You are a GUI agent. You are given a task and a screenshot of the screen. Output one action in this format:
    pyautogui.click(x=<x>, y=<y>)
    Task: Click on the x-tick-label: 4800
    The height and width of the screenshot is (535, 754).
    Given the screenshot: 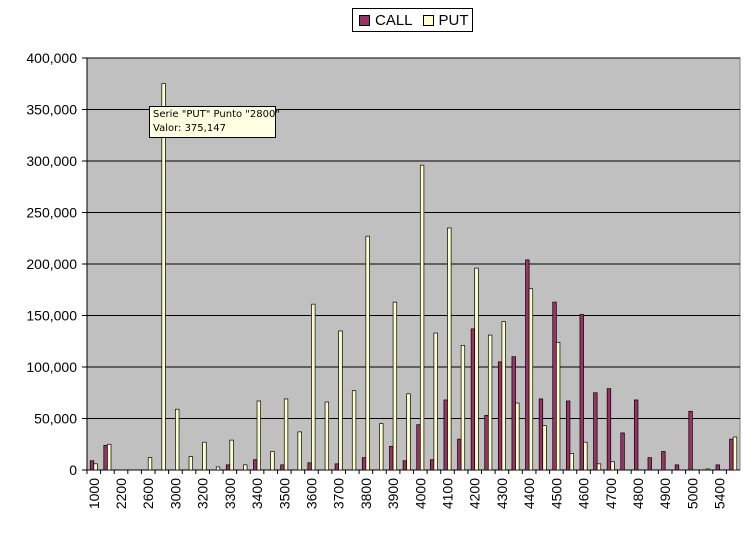 What is the action you would take?
    pyautogui.click(x=638, y=493)
    